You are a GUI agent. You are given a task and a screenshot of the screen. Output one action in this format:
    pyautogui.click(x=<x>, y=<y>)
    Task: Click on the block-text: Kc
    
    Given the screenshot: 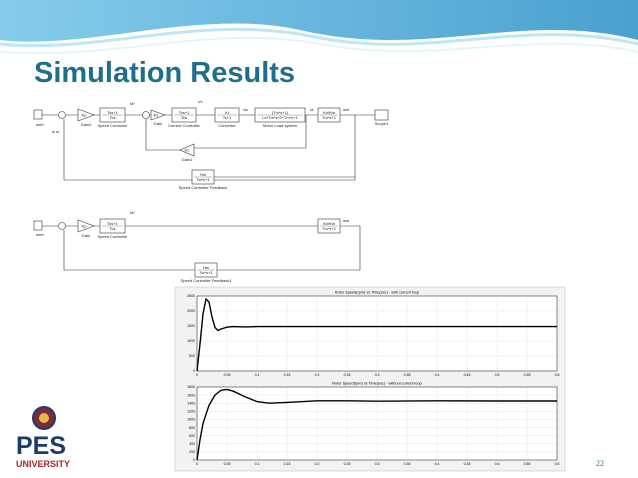 What is the action you would take?
    pyautogui.click(x=187, y=149)
    